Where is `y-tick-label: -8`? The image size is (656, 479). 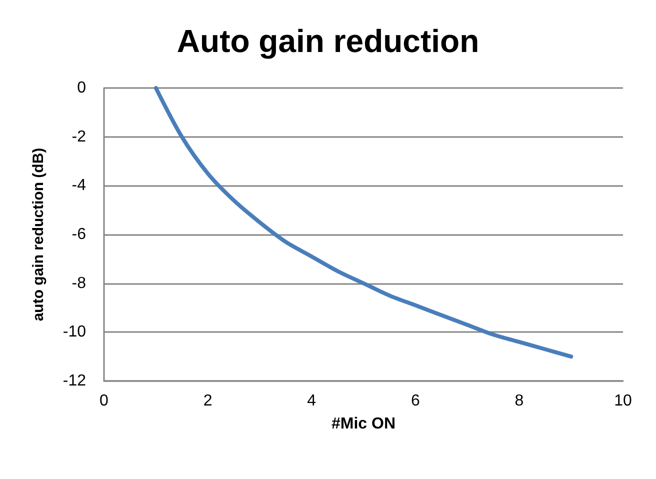
y-tick-label: -8 is located at coordinates (79, 283).